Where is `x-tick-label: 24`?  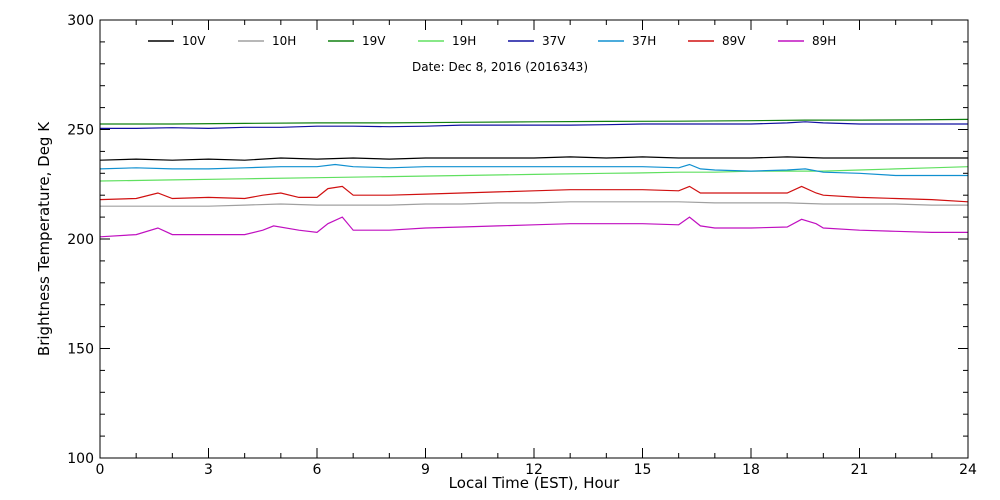
x-tick-label: 24 is located at coordinates (968, 470).